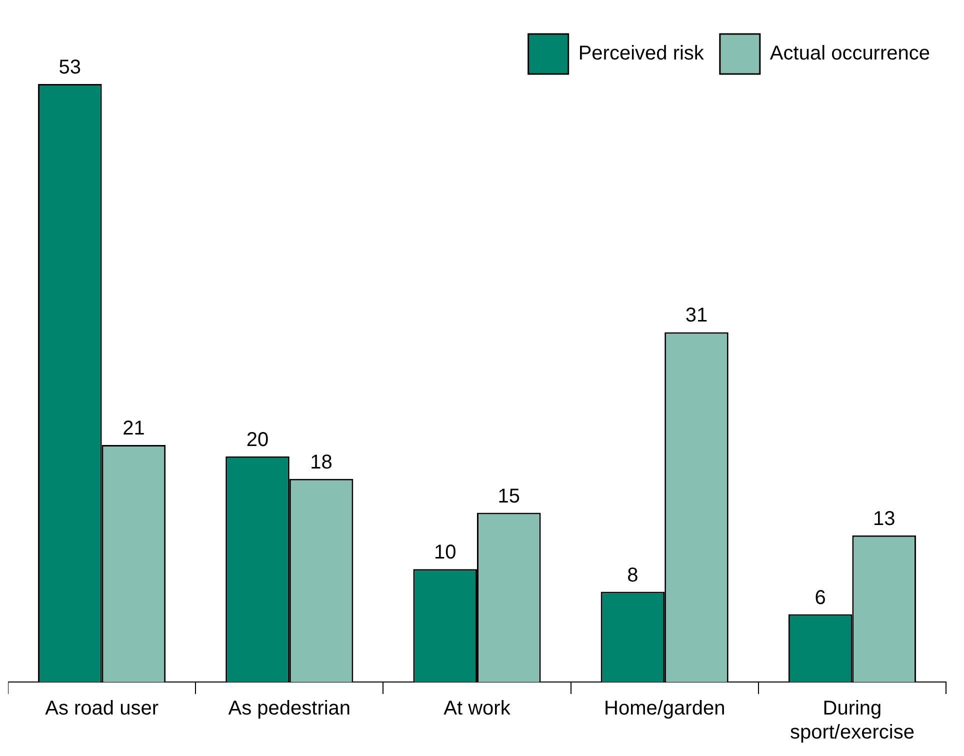 The height and width of the screenshot is (756, 964). What do you see at coordinates (478, 709) in the screenshot?
I see `x-tick-label: At work` at bounding box center [478, 709].